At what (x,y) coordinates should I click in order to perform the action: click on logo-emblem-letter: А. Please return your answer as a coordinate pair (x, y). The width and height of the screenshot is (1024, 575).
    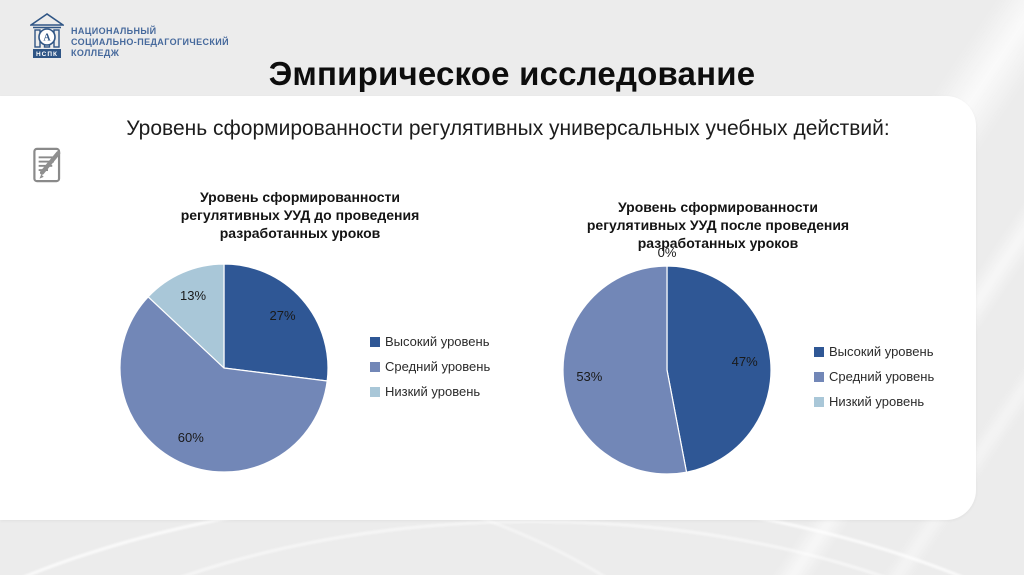
    Looking at the image, I should click on (47, 38).